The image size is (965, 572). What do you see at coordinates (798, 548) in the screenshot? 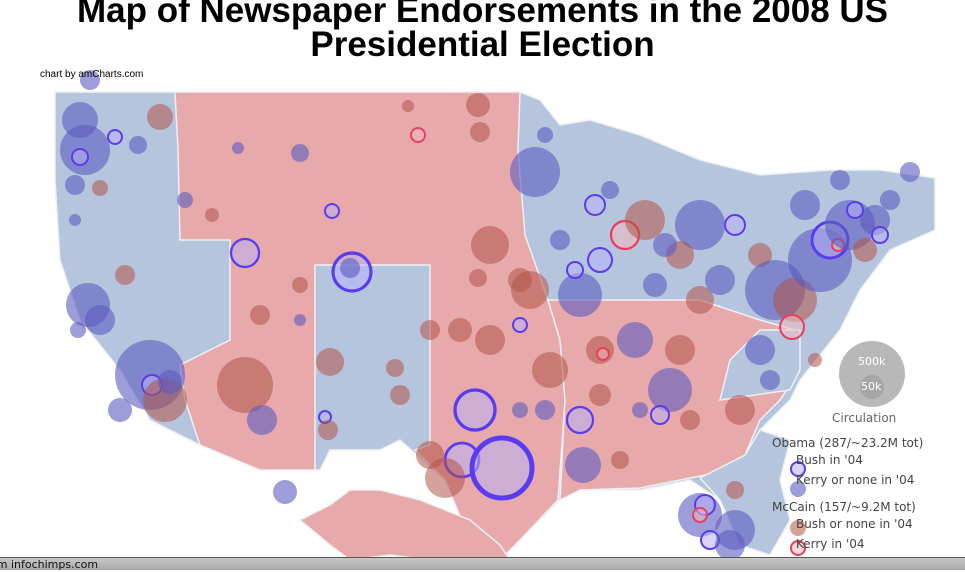
I see `legend-marker-mccain-kerry` at bounding box center [798, 548].